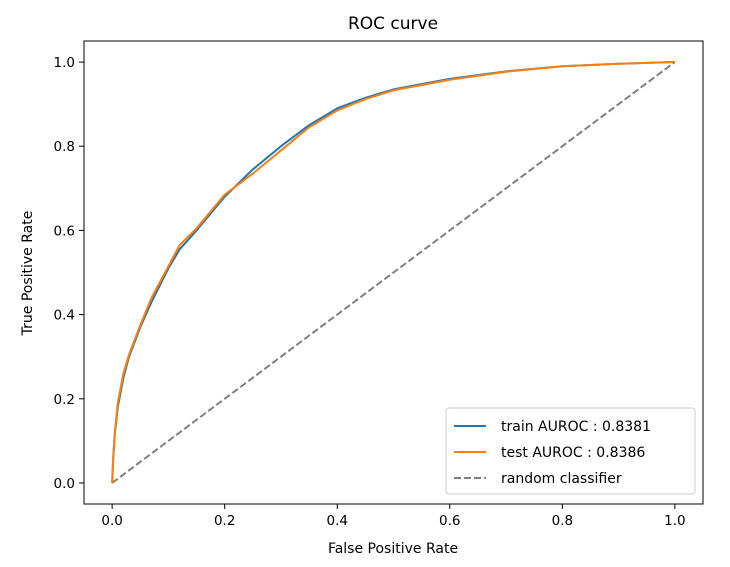 This screenshot has width=730, height=567. What do you see at coordinates (336, 521) in the screenshot?
I see `x-tick-label: 0.4` at bounding box center [336, 521].